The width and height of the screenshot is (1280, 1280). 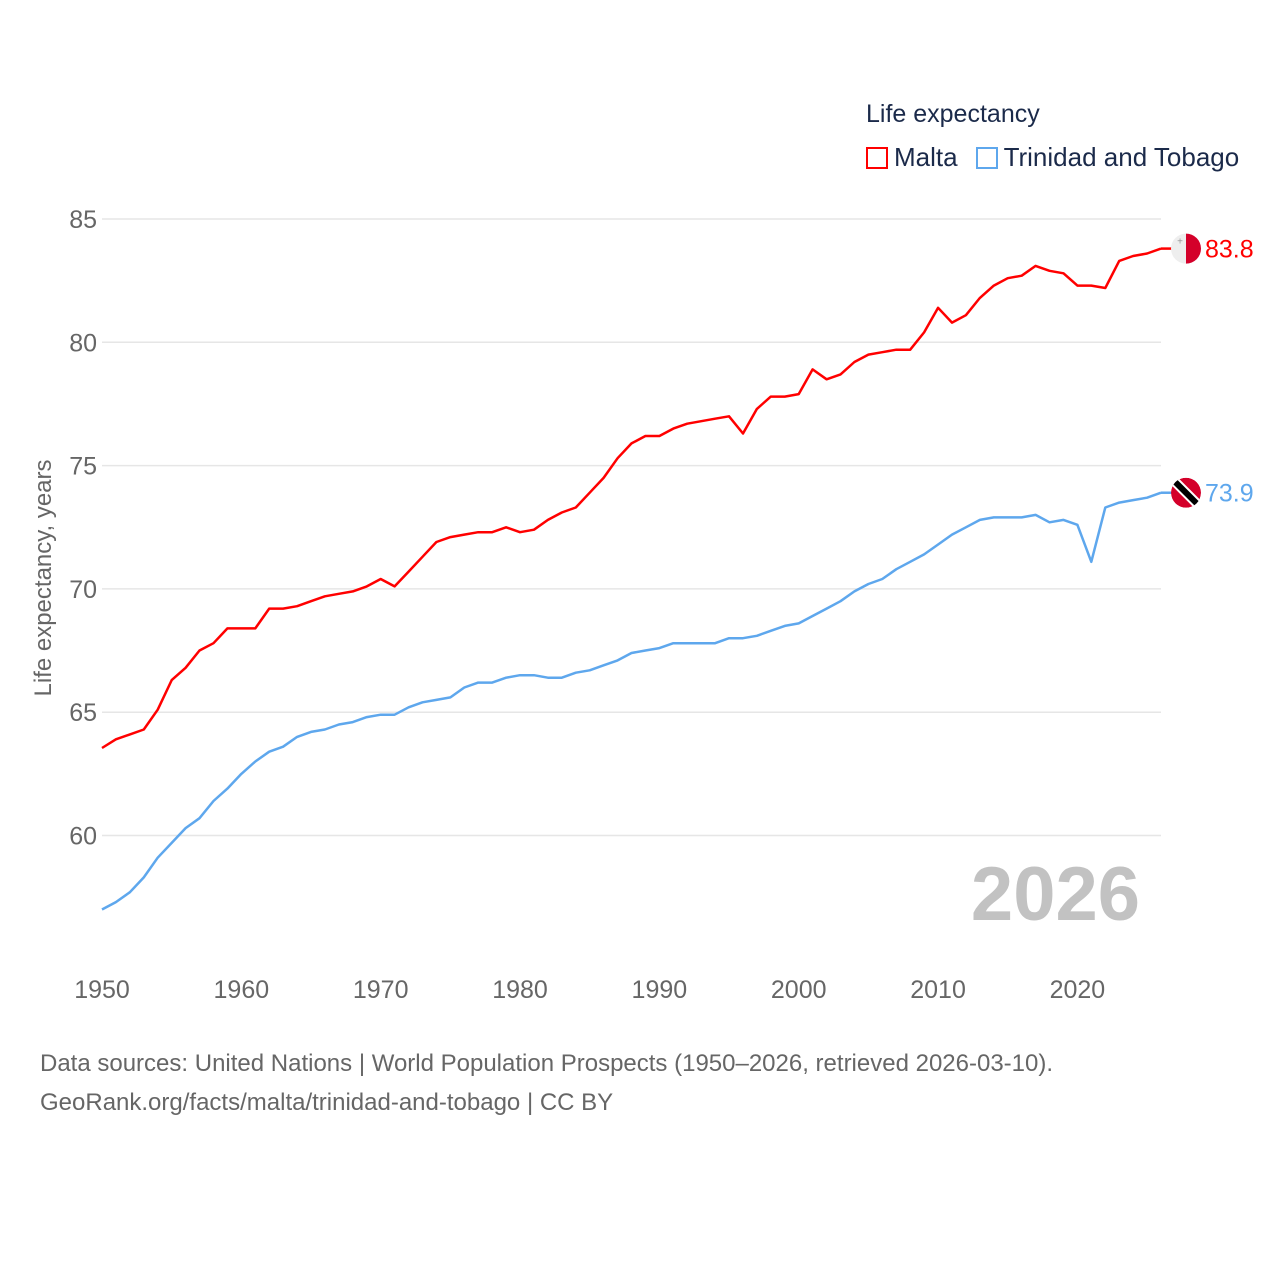 What do you see at coordinates (799, 990) in the screenshot?
I see `x-tick-label: 2000` at bounding box center [799, 990].